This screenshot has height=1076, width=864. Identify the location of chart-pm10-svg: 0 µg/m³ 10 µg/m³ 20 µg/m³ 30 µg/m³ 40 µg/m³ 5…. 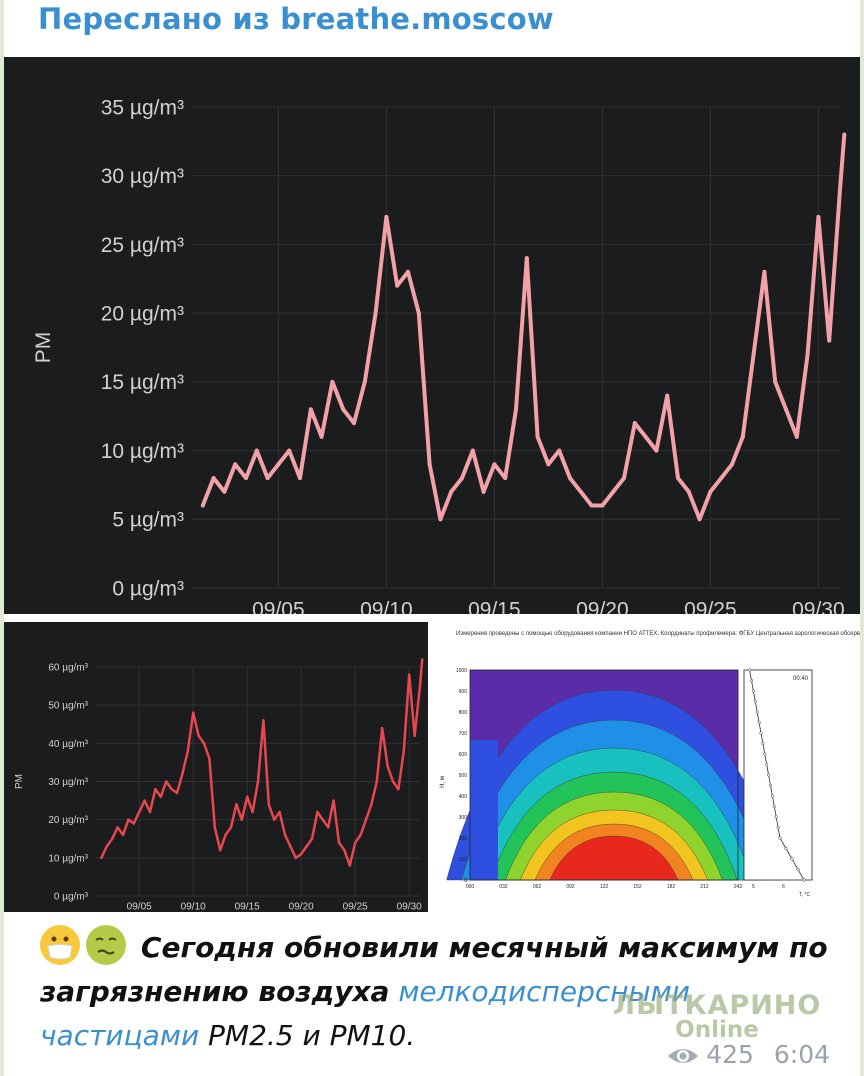
(219, 785).